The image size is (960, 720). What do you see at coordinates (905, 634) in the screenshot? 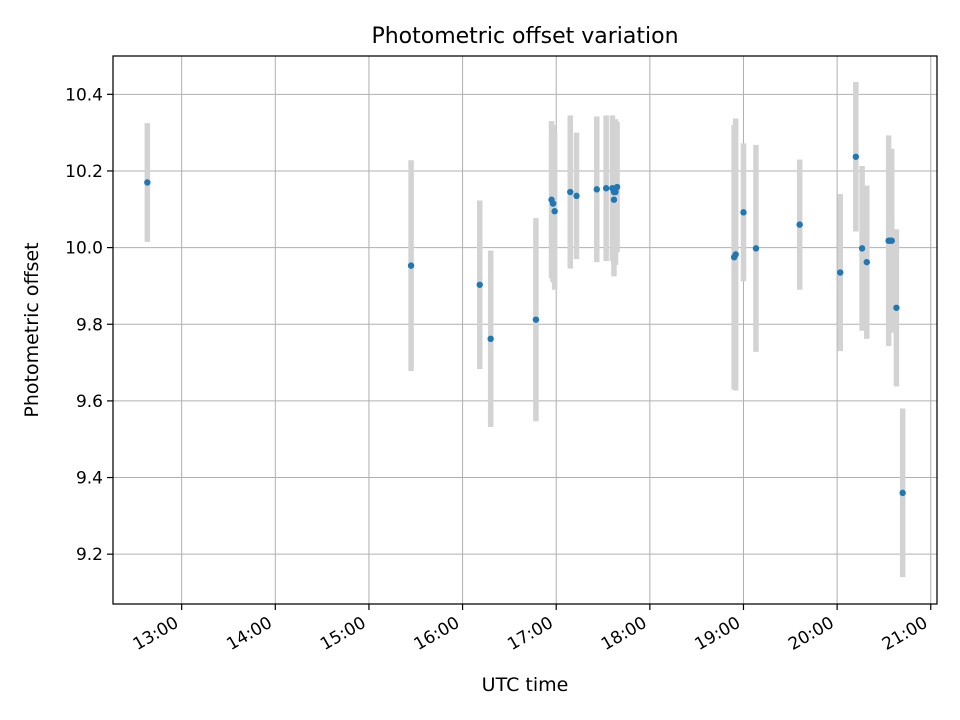
I see `x-tick-label: 21:00` at bounding box center [905, 634].